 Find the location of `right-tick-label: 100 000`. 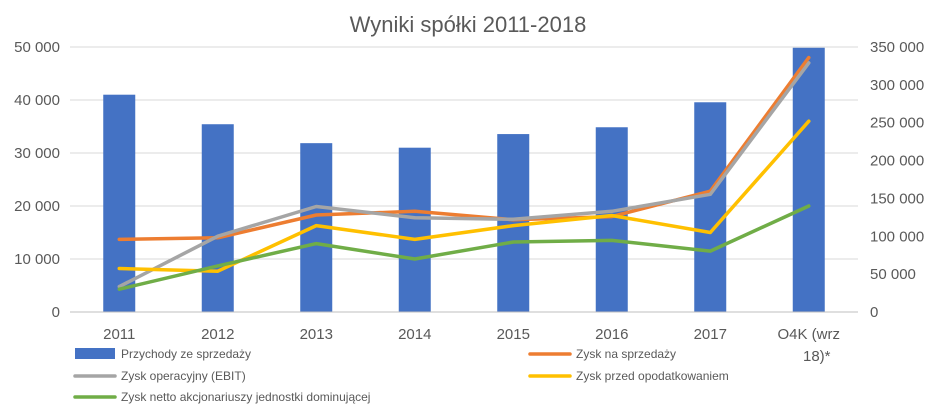

right-tick-label: 100 000 is located at coordinates (897, 236).